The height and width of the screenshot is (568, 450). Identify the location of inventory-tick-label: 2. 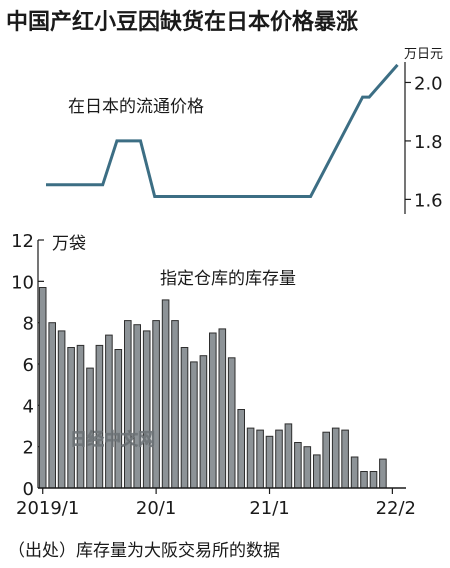
(28, 448).